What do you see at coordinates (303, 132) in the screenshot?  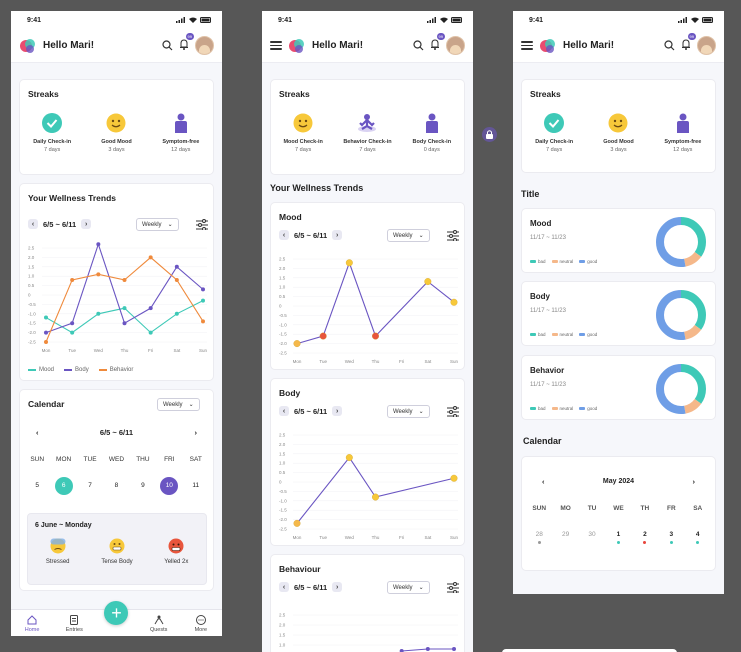 I see `streak-mood-checkin: Mood Check-in 7 days` at bounding box center [303, 132].